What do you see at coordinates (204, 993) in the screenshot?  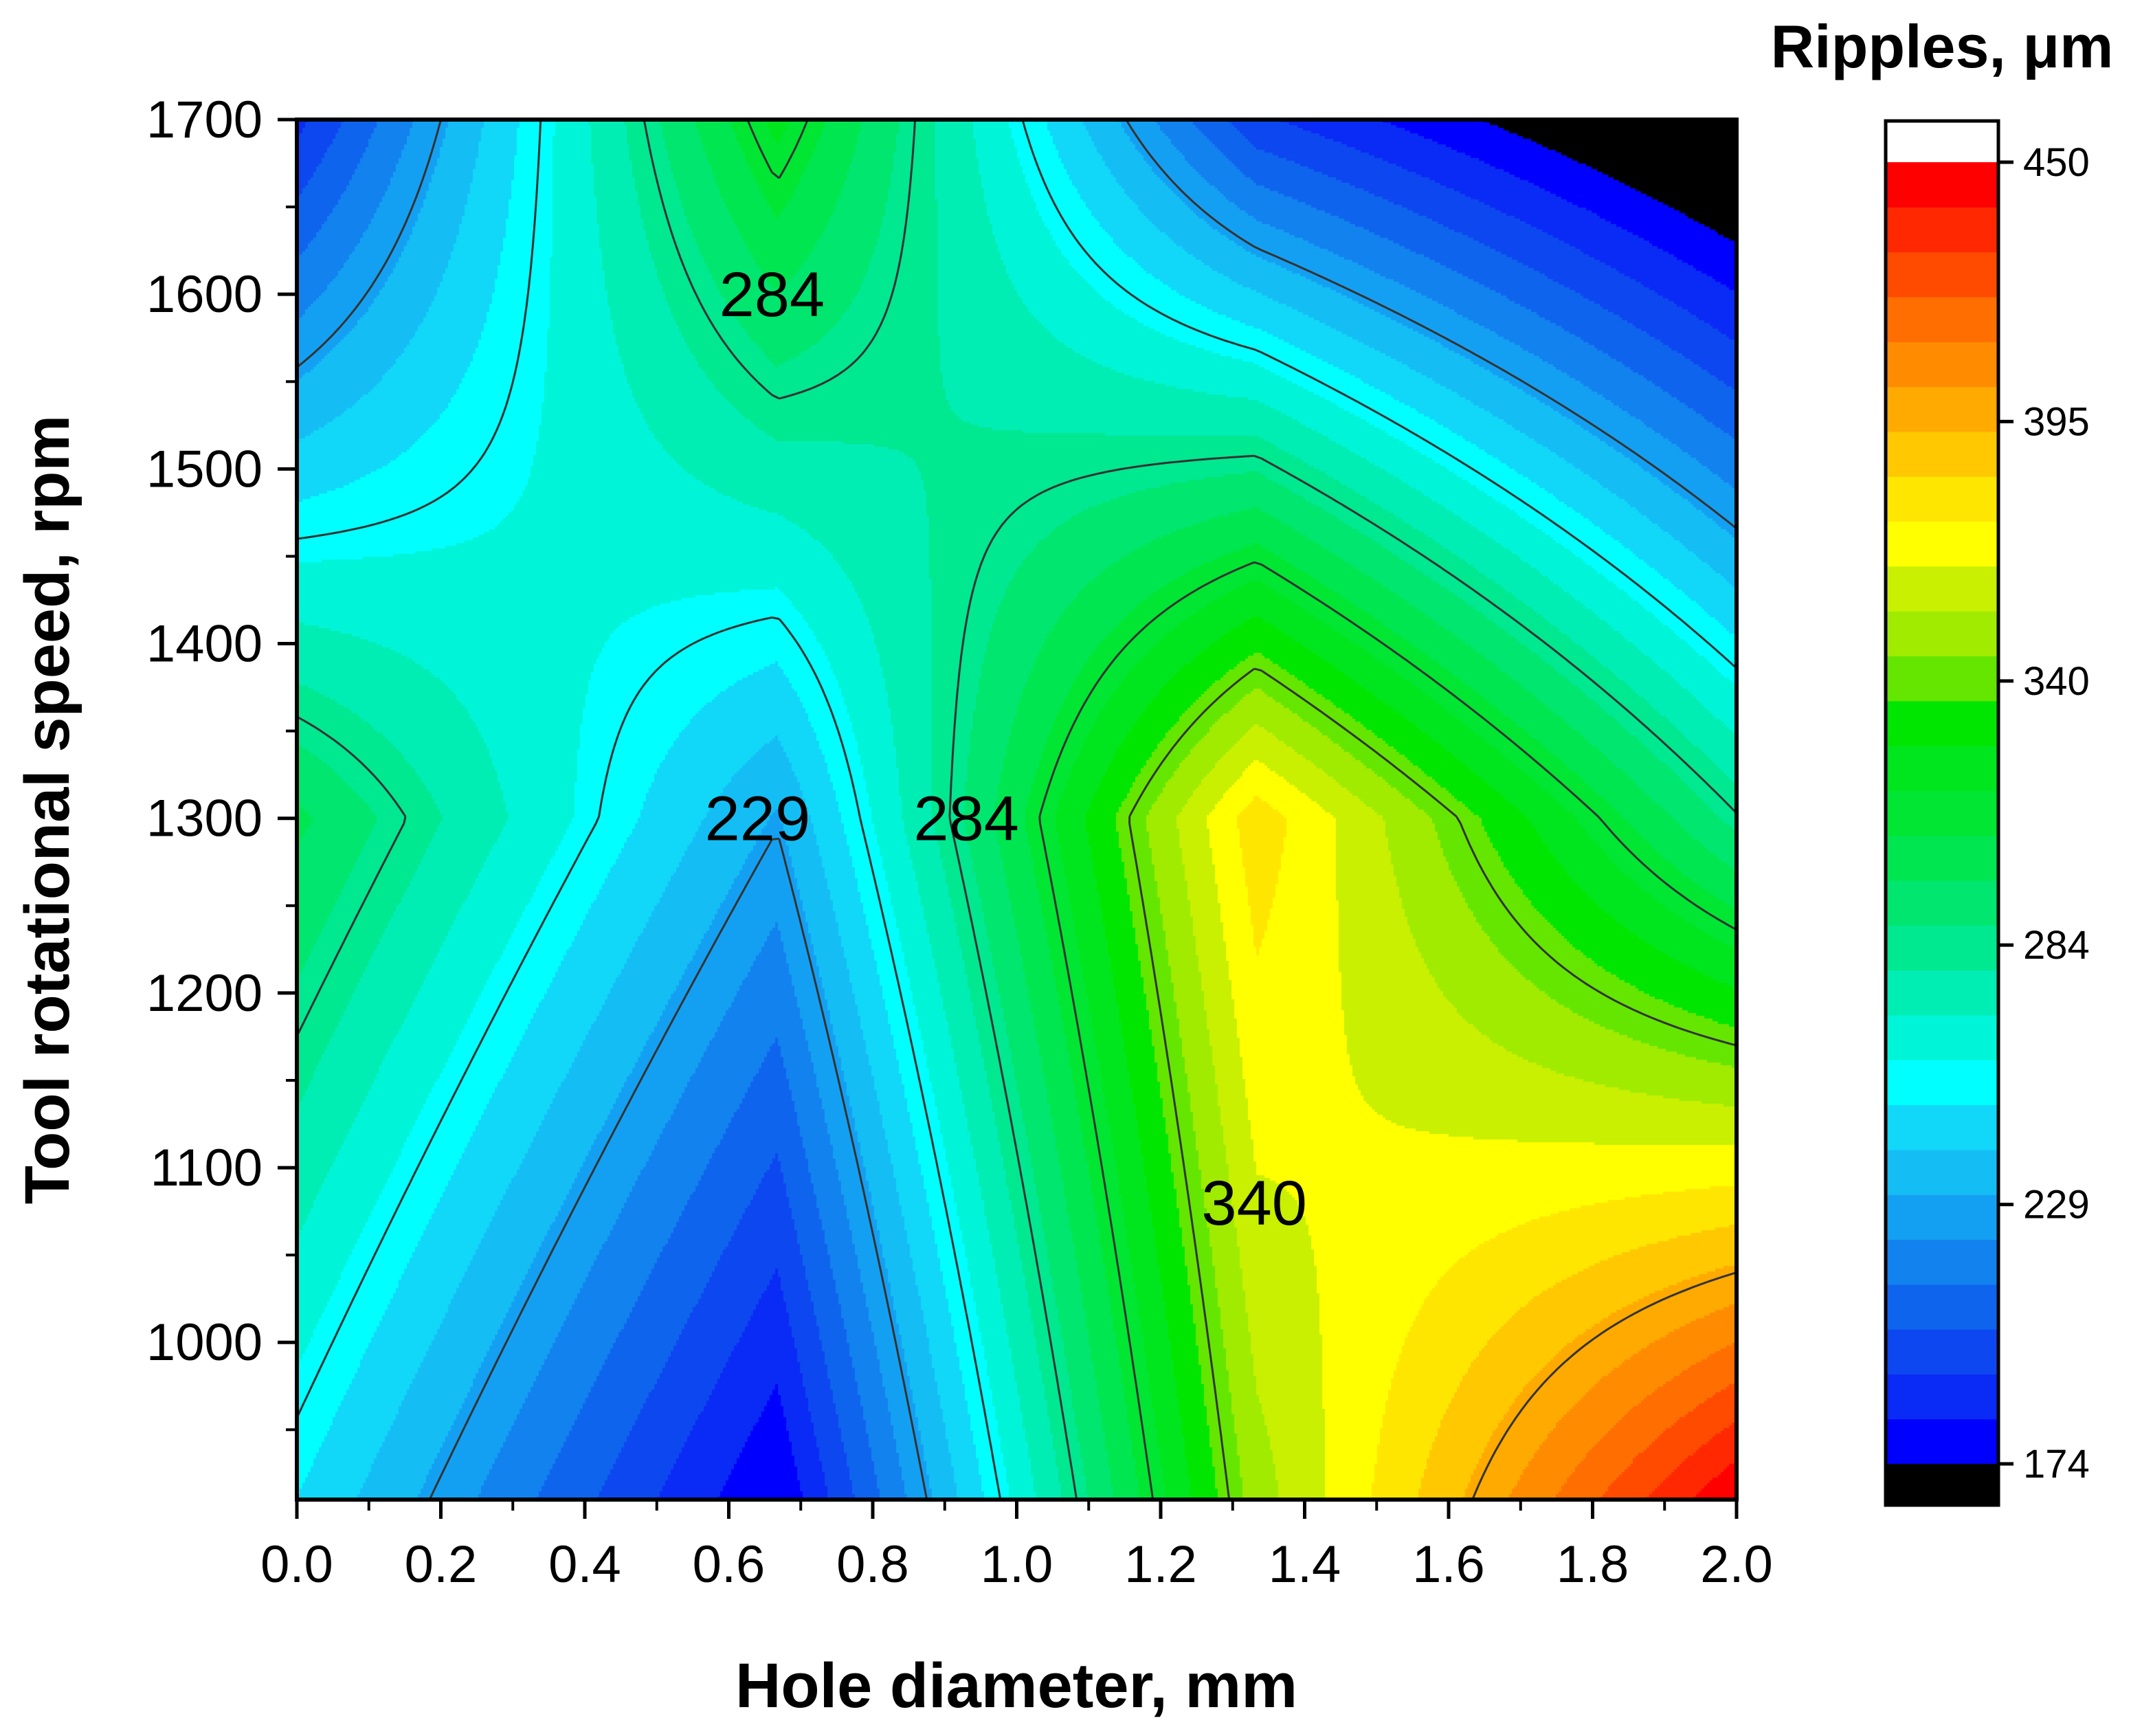 I see `y-tick-label: 1200` at bounding box center [204, 993].